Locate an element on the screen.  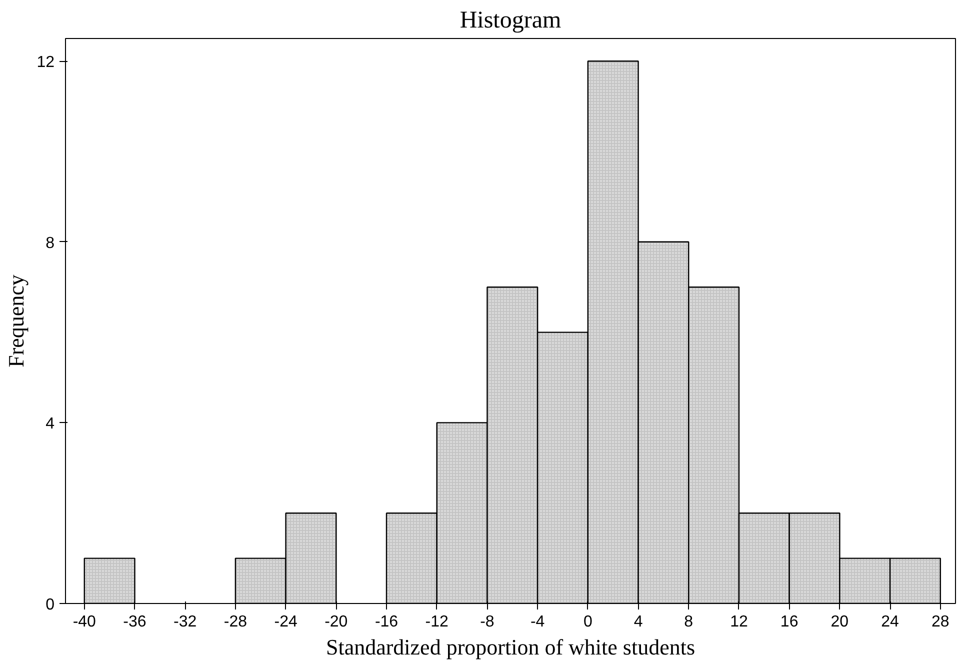
x-tick-label: -20 is located at coordinates (336, 622).